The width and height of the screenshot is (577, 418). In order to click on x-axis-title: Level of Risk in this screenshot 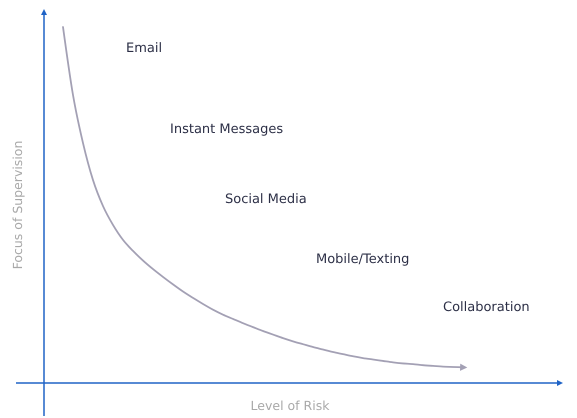, I will do `click(290, 405)`.